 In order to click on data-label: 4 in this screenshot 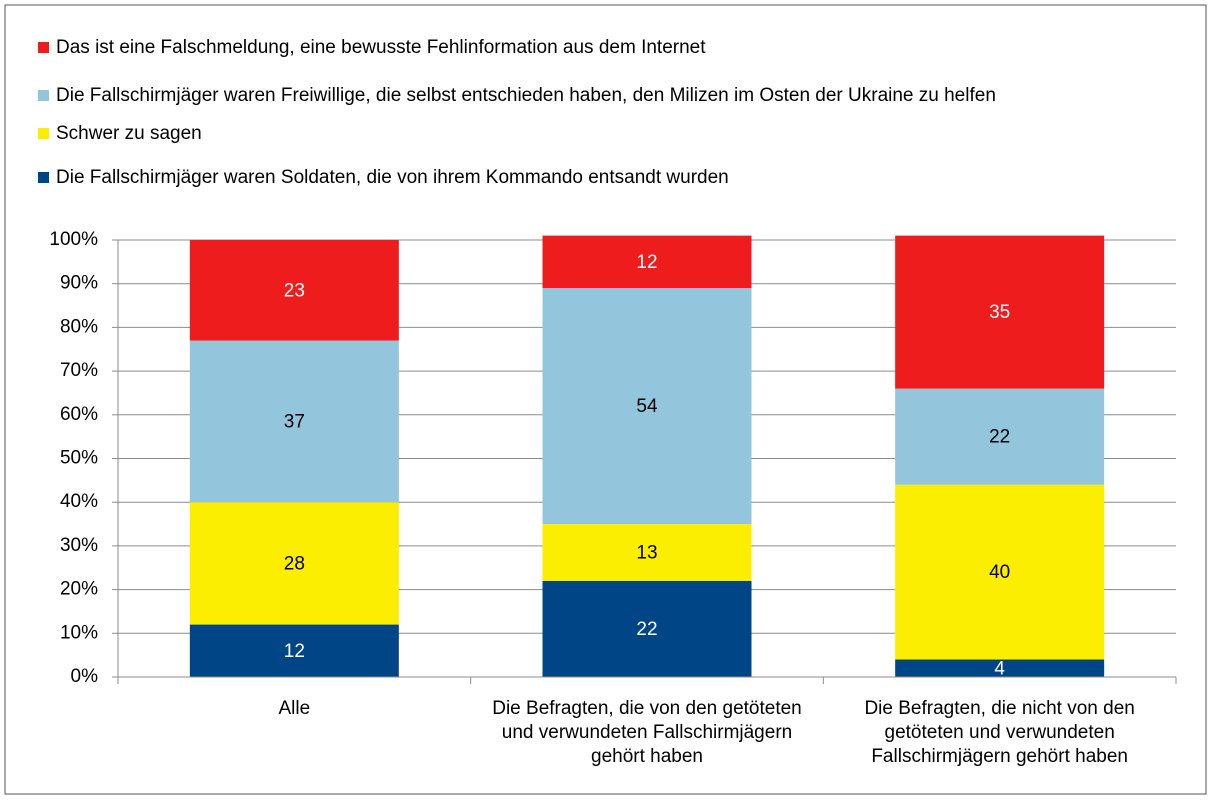, I will do `click(999, 668)`.